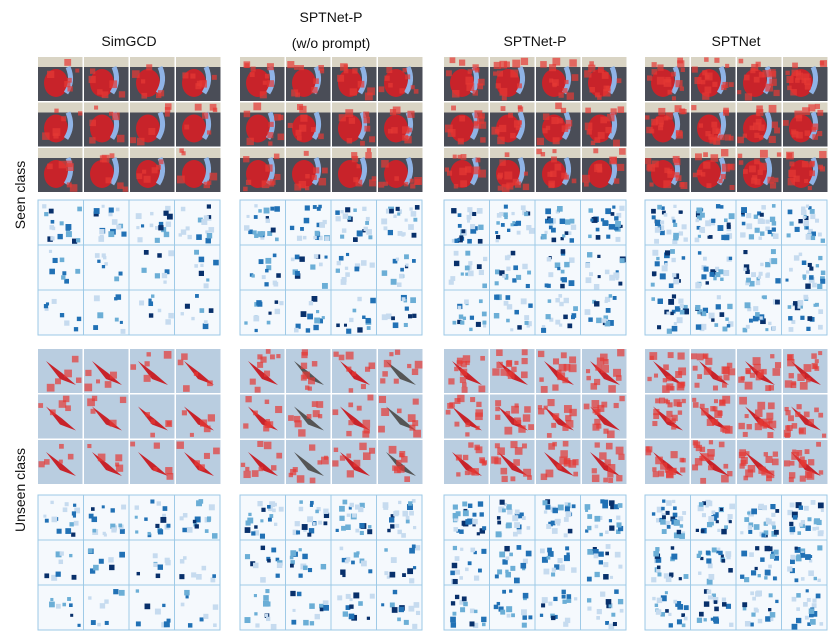  I want to click on image-tile, so click(400, 170).